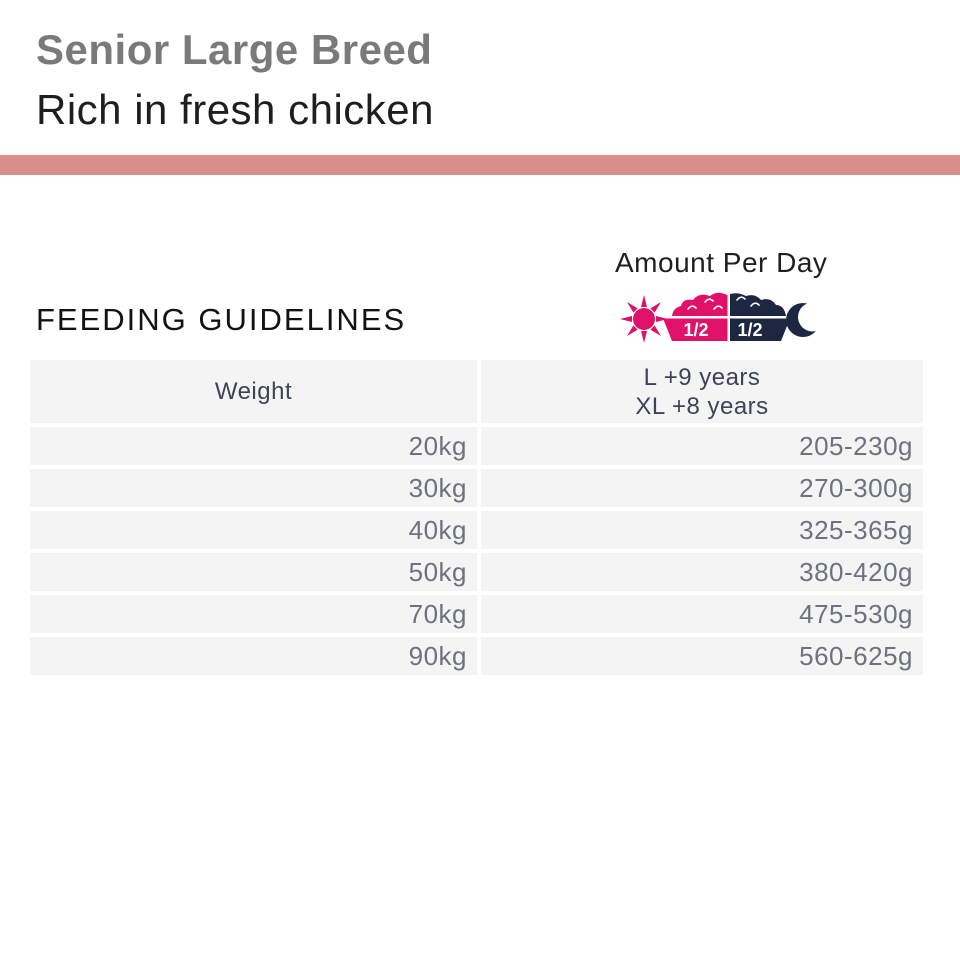 This screenshot has width=960, height=960. Describe the element at coordinates (702, 377) in the screenshot. I see `amount-header-line1: L +9 years` at that location.